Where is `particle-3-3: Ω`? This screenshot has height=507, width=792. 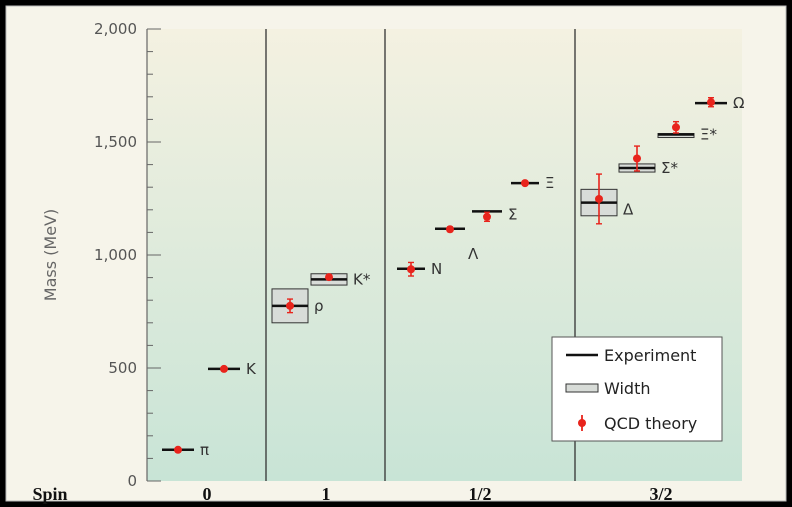
particle-3-3: Ω is located at coordinates (719, 103).